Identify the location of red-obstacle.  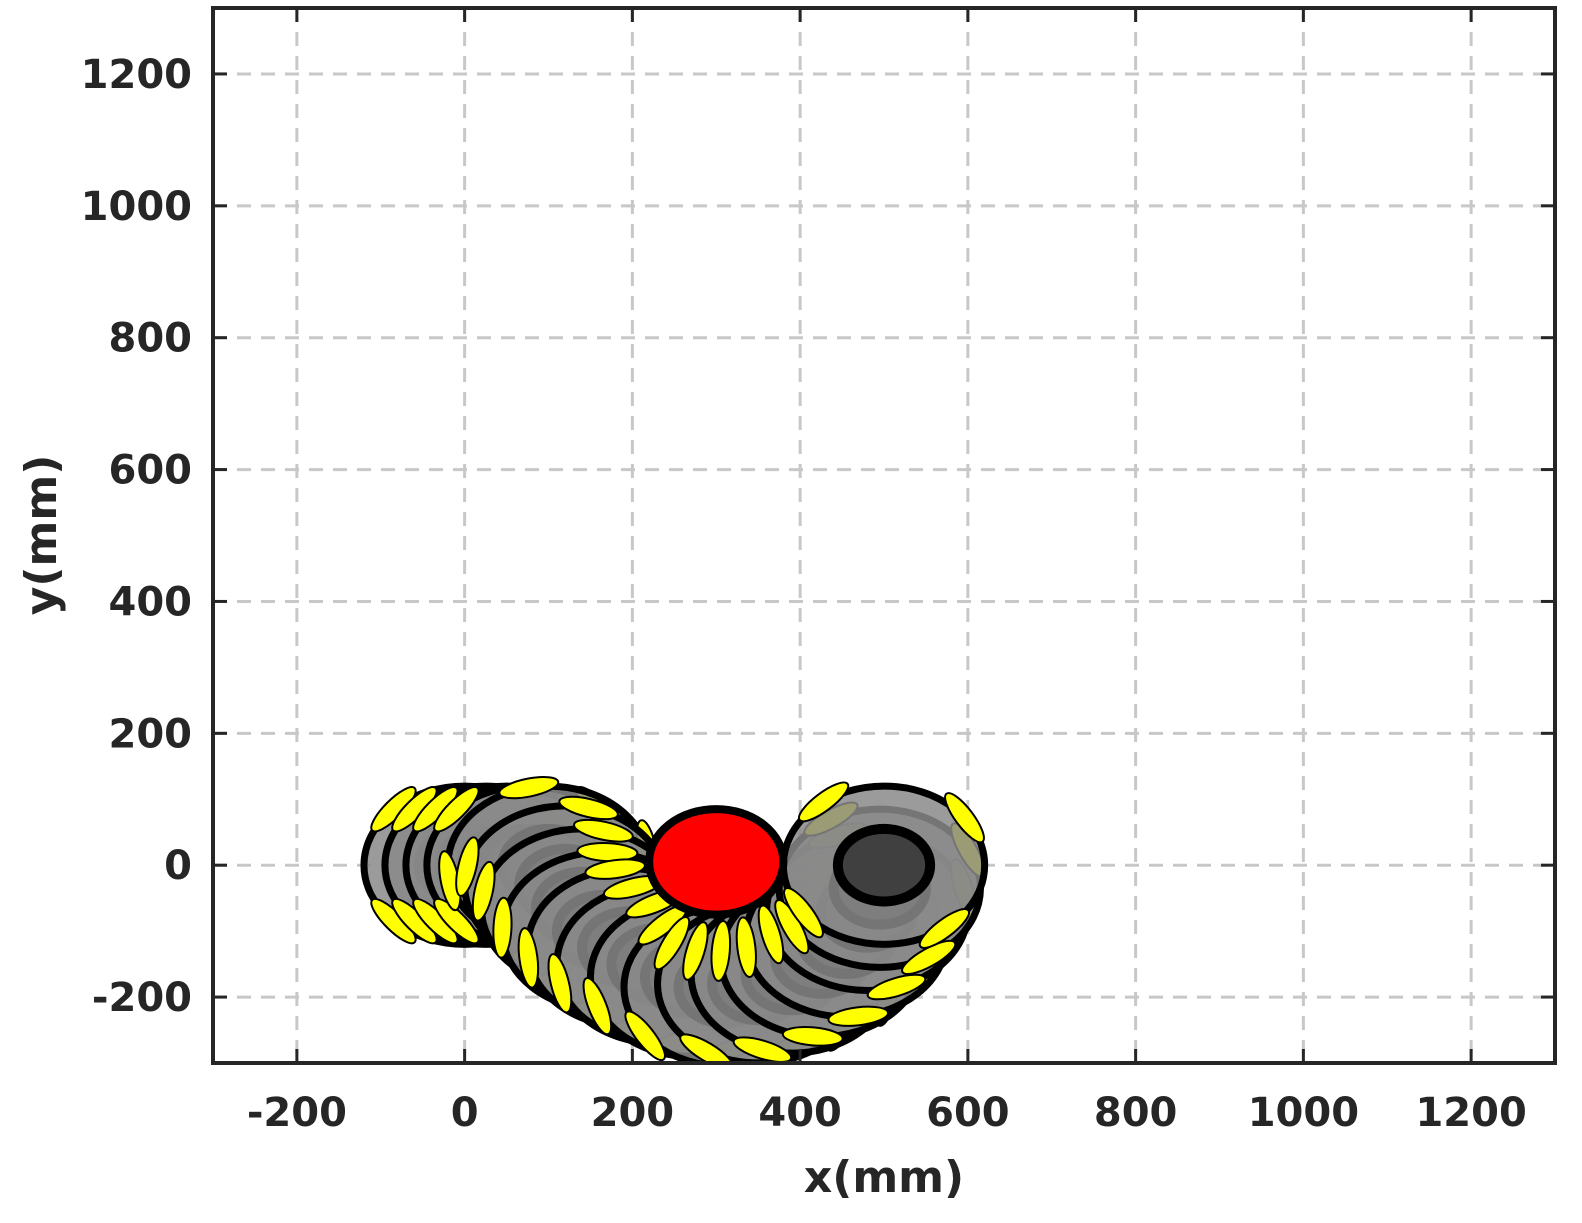
(716, 862).